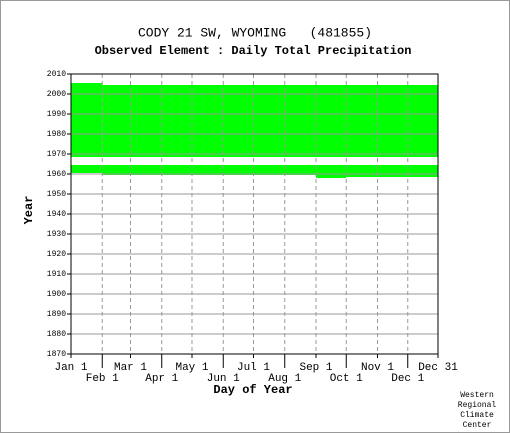  Describe the element at coordinates (161, 379) in the screenshot. I see `x-tick-label: Apr 1` at that location.